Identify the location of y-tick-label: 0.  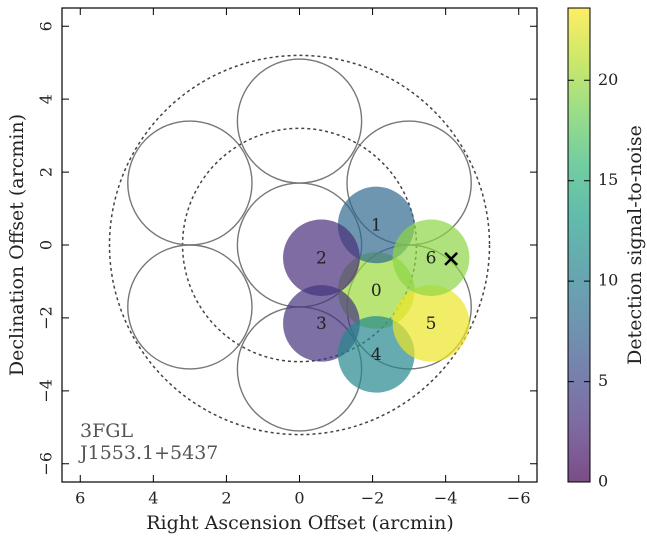
(46, 245).